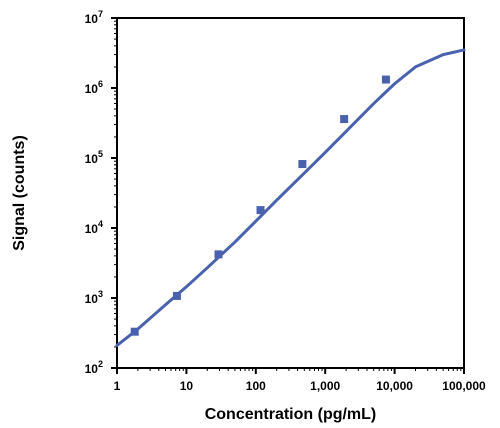  I want to click on y-tick-label: 10⁷, so click(94, 17).